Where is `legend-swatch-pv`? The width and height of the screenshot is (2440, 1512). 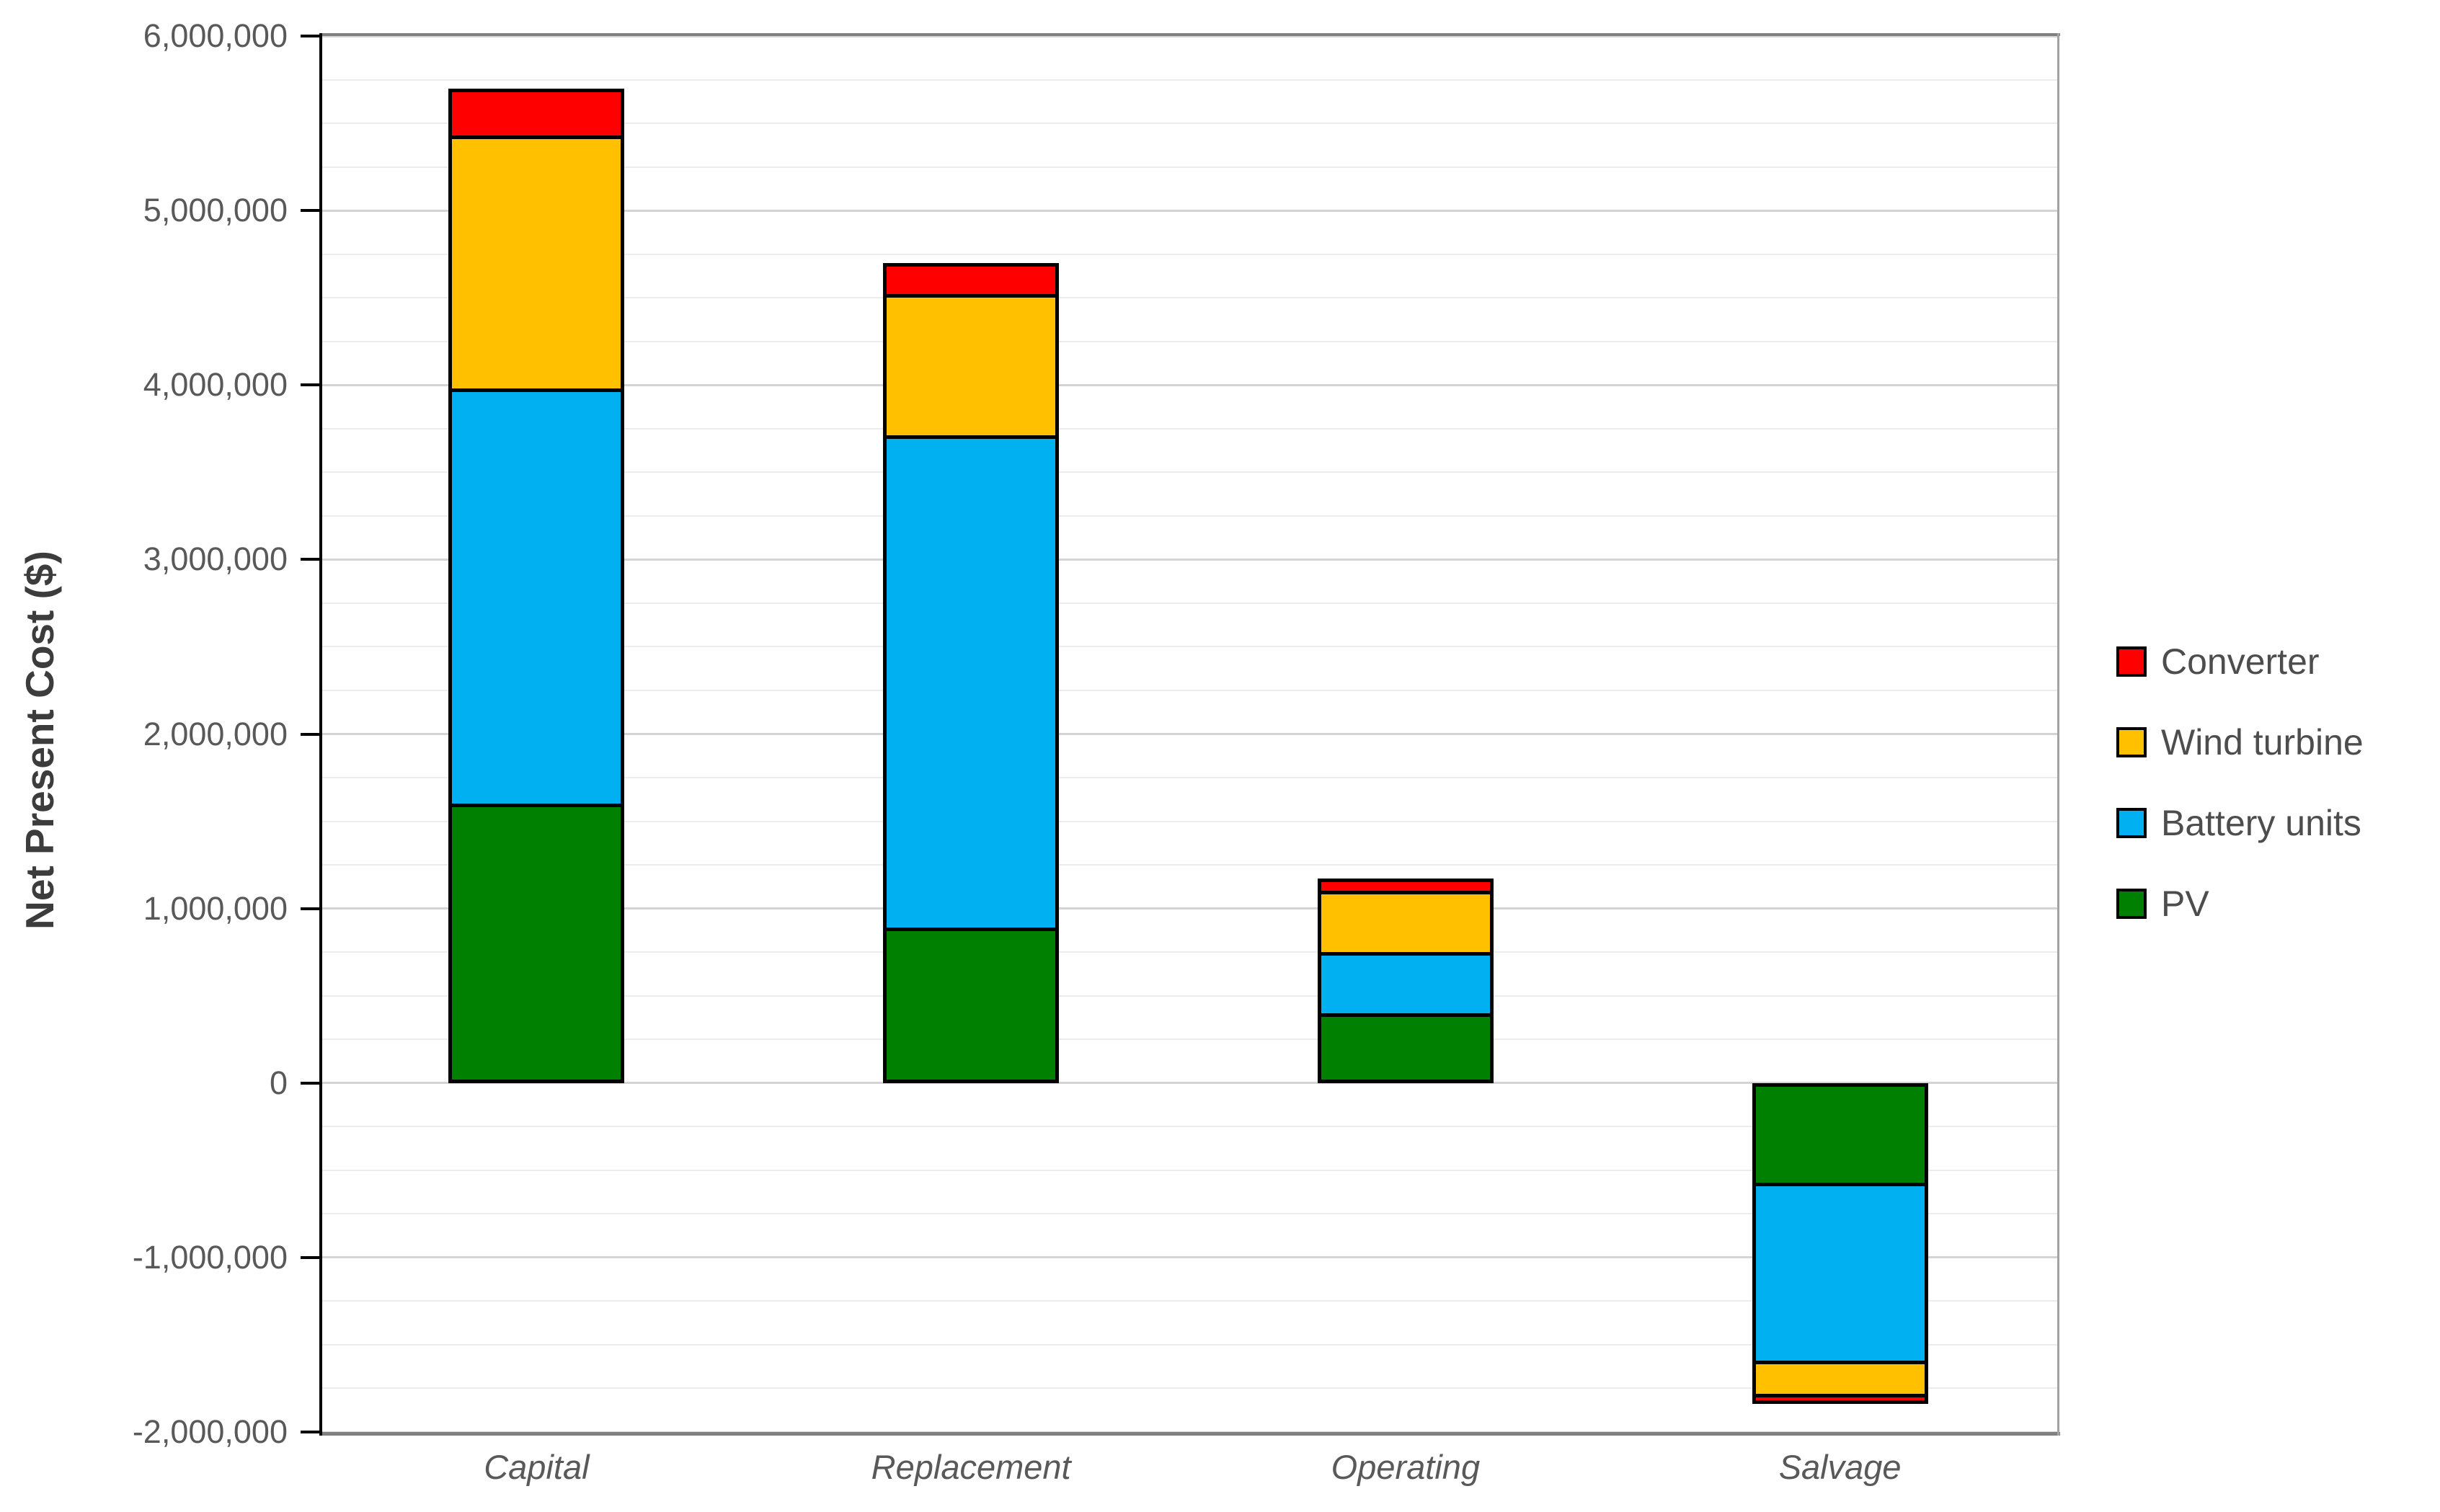
legend-swatch-pv is located at coordinates (2131, 904).